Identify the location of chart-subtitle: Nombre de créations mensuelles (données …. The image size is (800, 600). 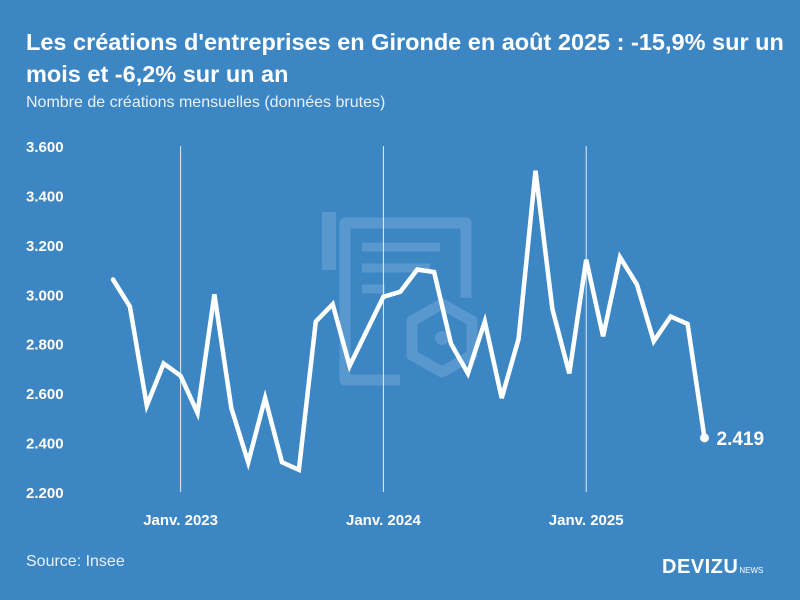
(206, 102).